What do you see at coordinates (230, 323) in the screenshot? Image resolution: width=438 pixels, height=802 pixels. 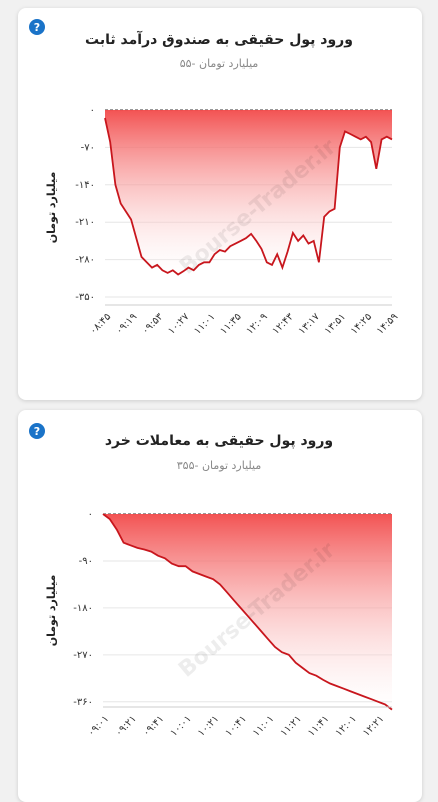 I see `x-tick-label: ۱۱:۳۵` at bounding box center [230, 323].